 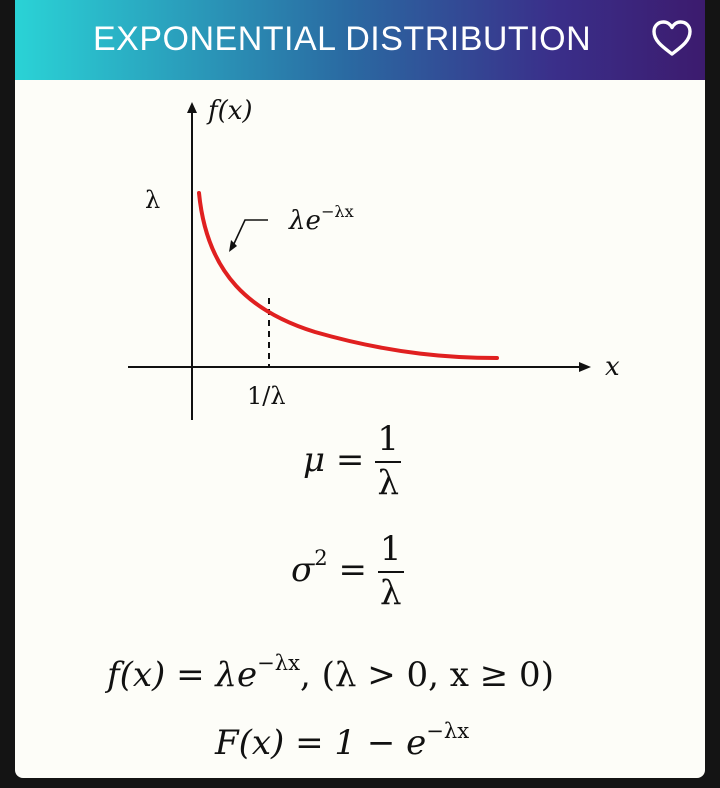 I want to click on cdf-exponent: −λx, so click(x=448, y=730).